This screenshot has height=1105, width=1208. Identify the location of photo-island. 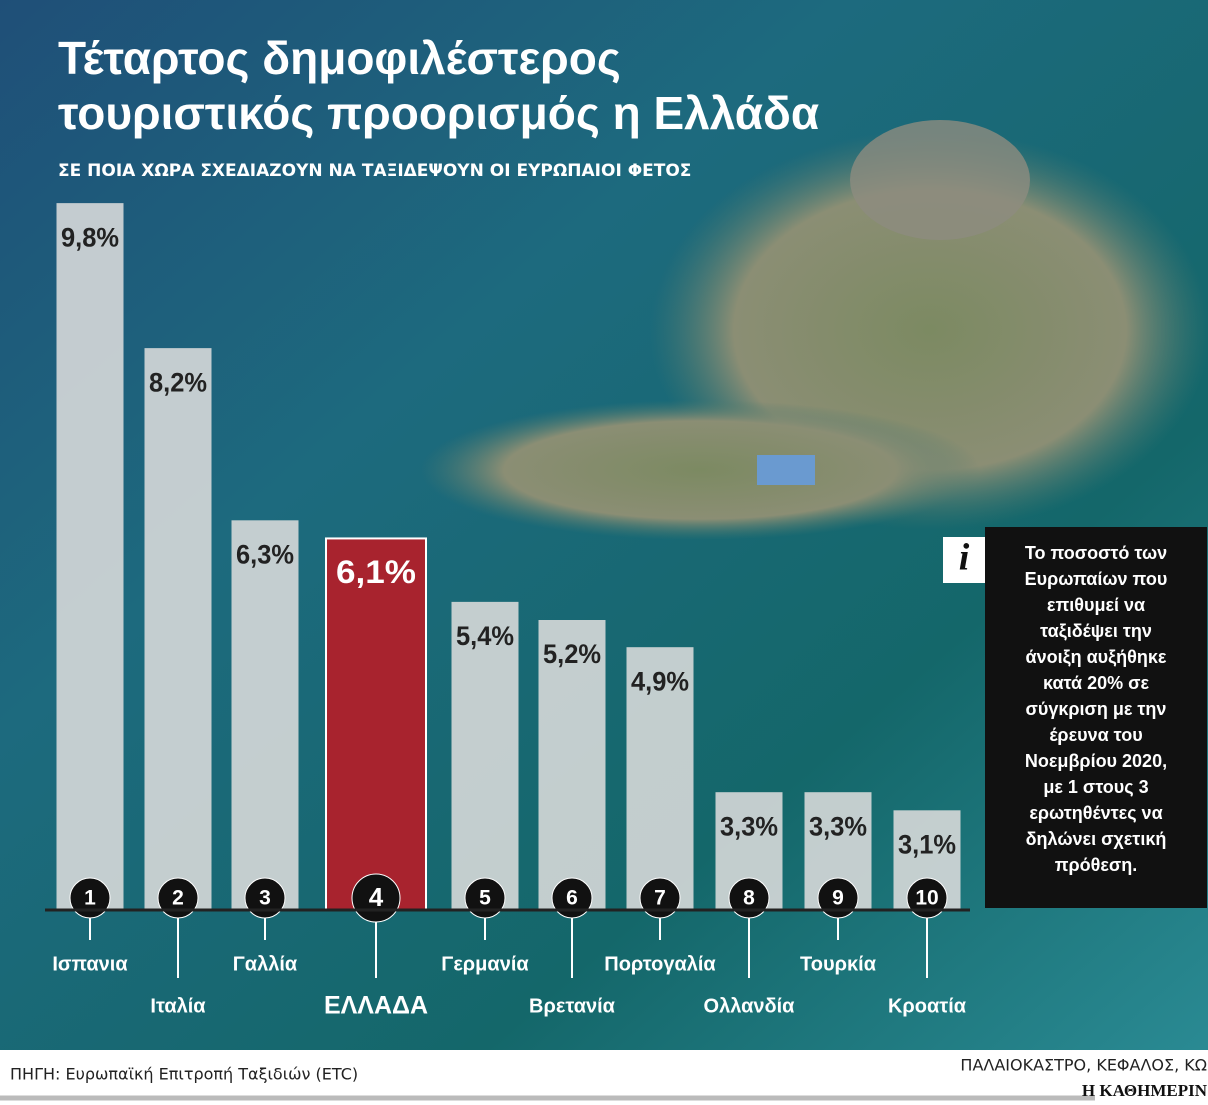
(700, 470).